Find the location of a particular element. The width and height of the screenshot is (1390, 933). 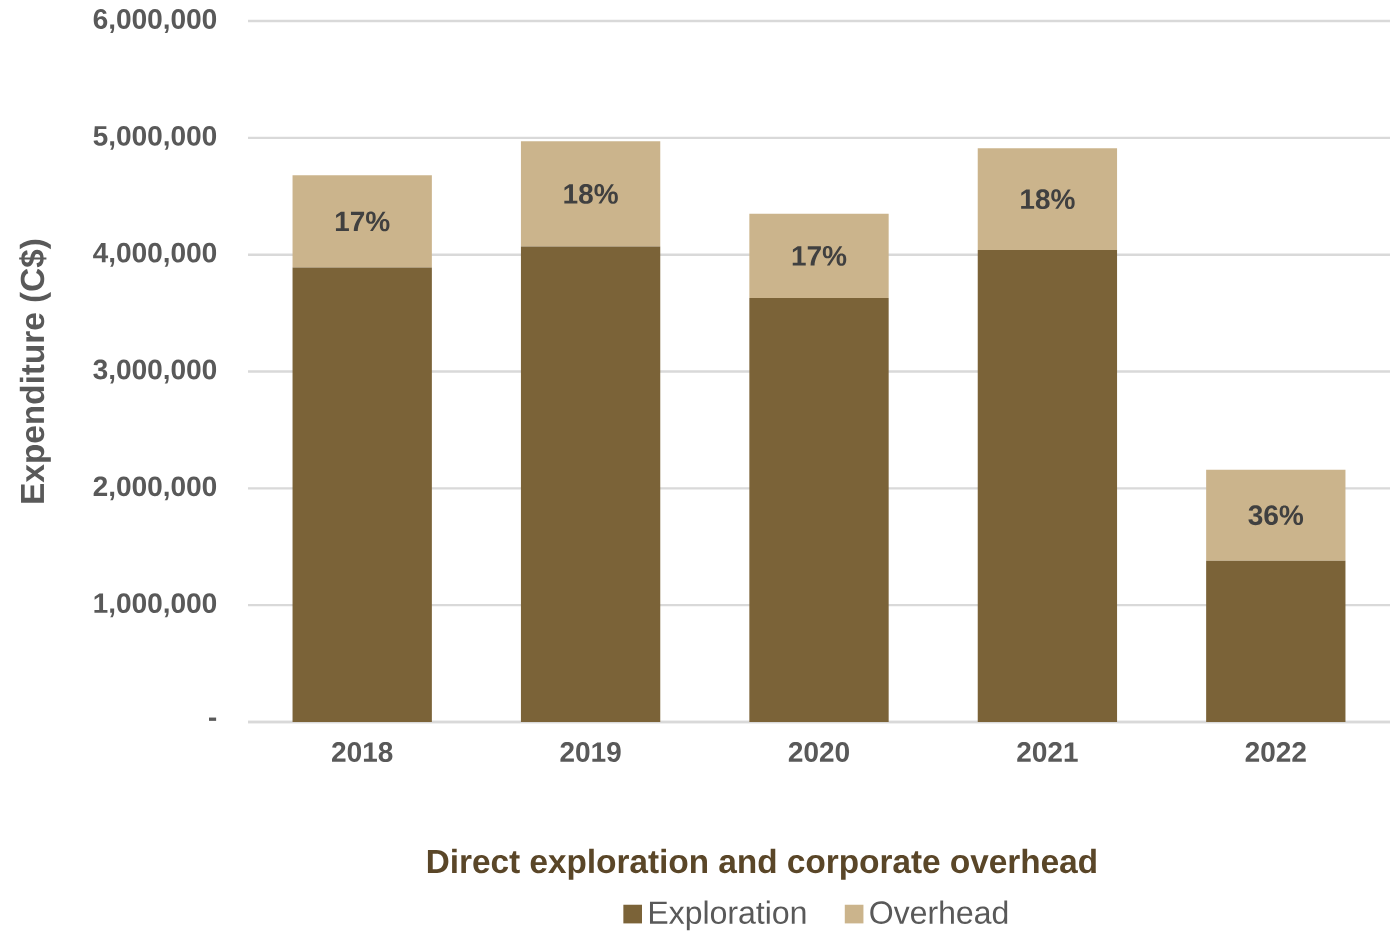

text: Direct exploration and corporate overhead is located at coordinates (761, 864).